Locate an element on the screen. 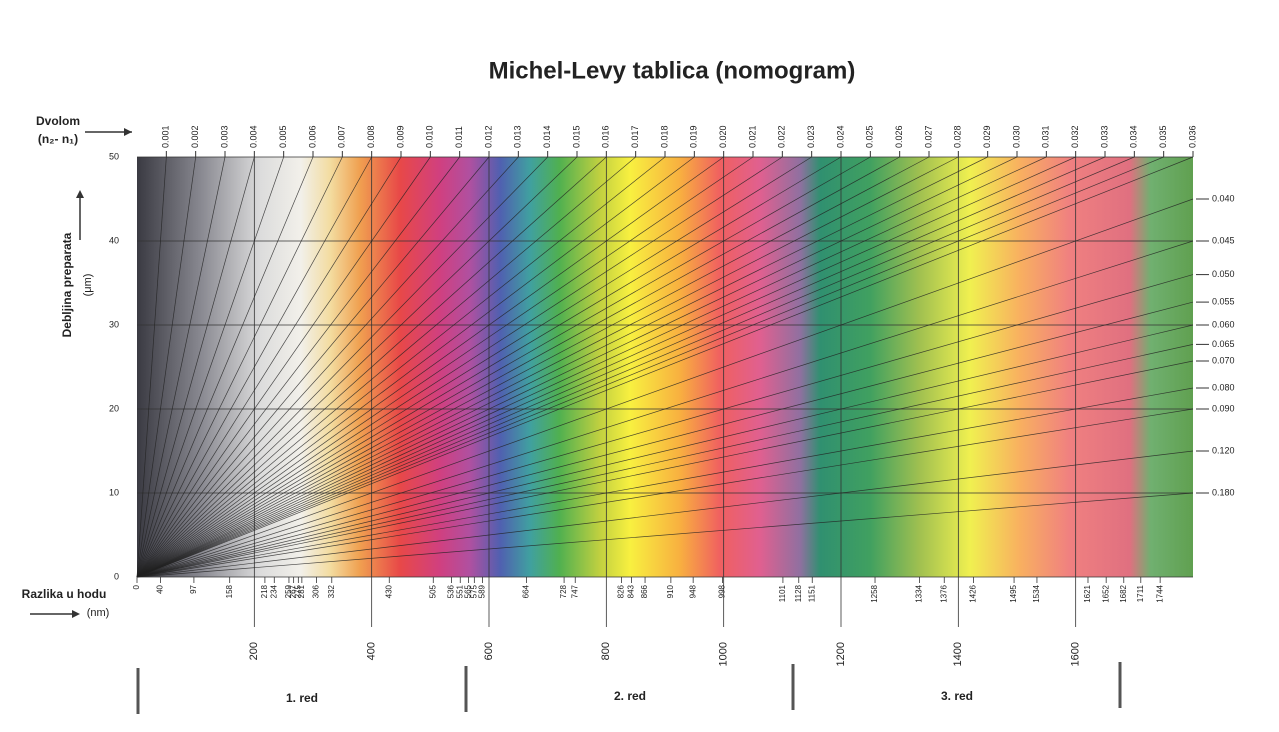  chart-title: Michel-Levy tablica (nomogram) is located at coordinates (672, 70).